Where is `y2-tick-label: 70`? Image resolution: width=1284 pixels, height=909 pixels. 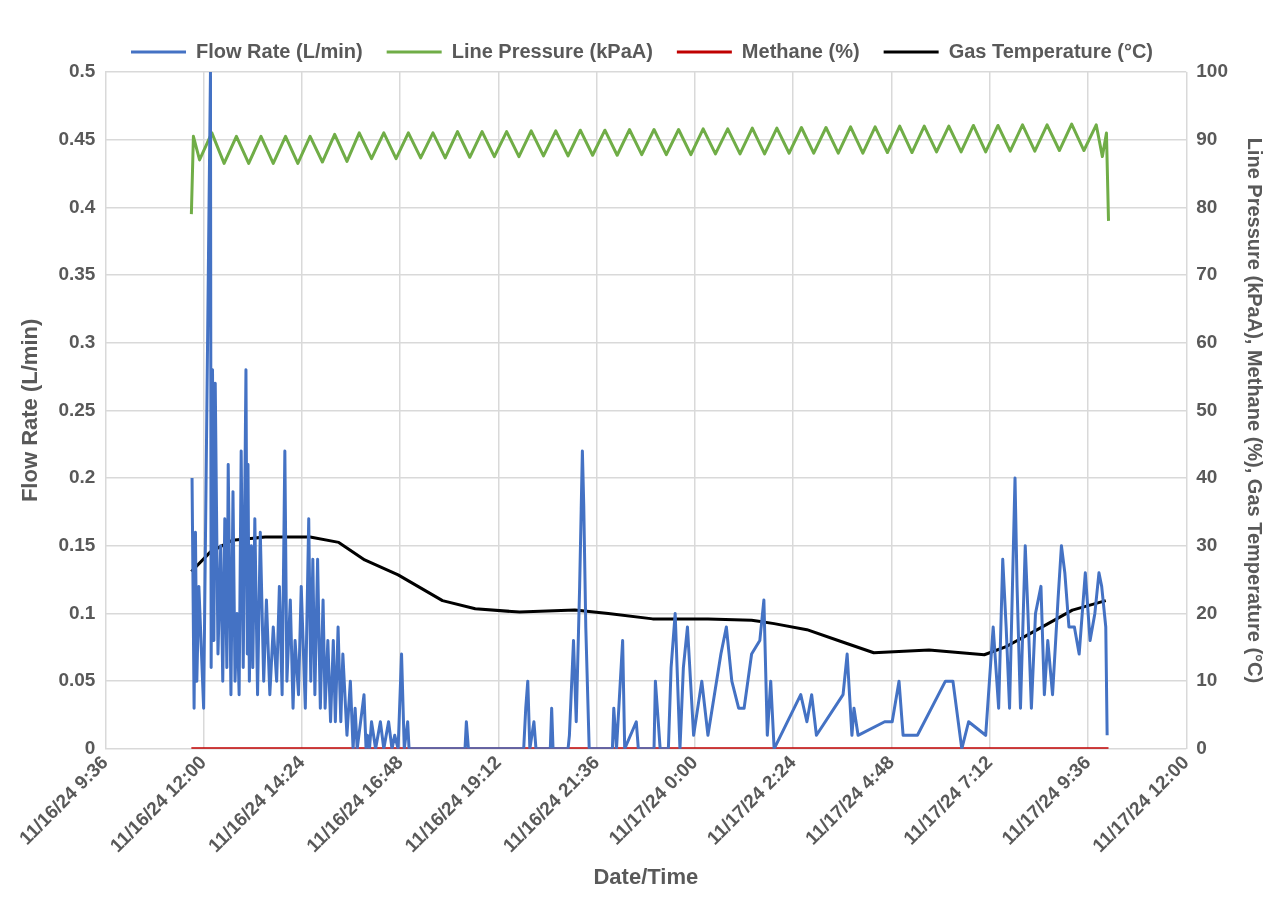
y2-tick-label: 70 is located at coordinates (1207, 274).